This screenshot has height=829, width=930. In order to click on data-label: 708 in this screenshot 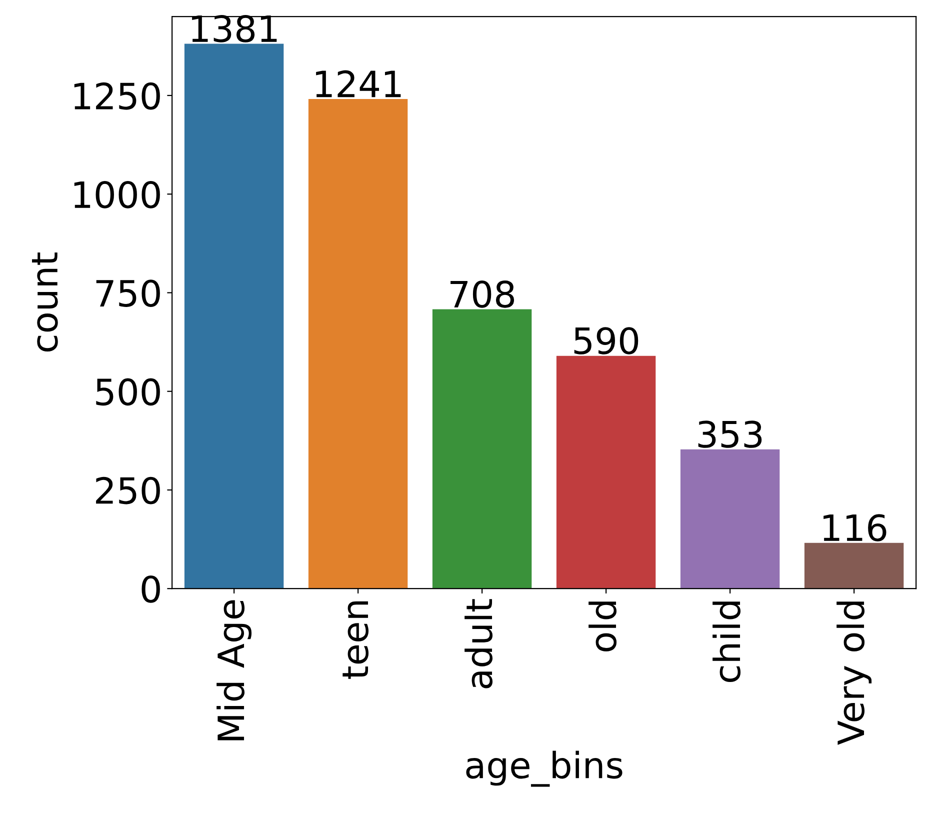, I will do `click(482, 294)`.